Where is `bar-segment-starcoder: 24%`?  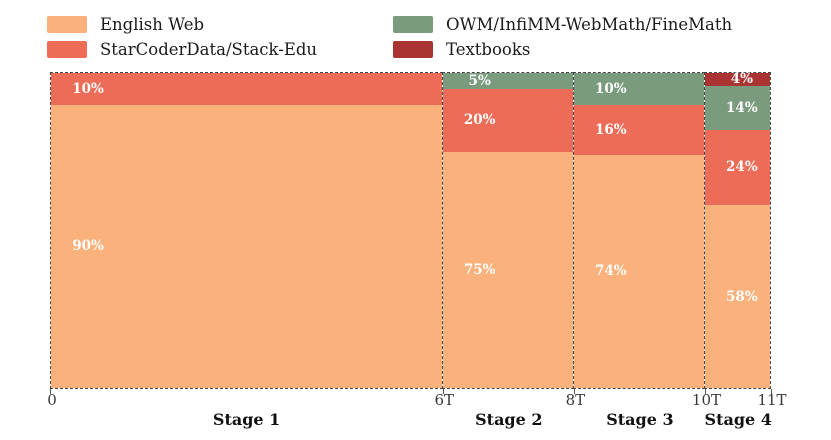 bar-segment-starcoder: 24% is located at coordinates (737, 167).